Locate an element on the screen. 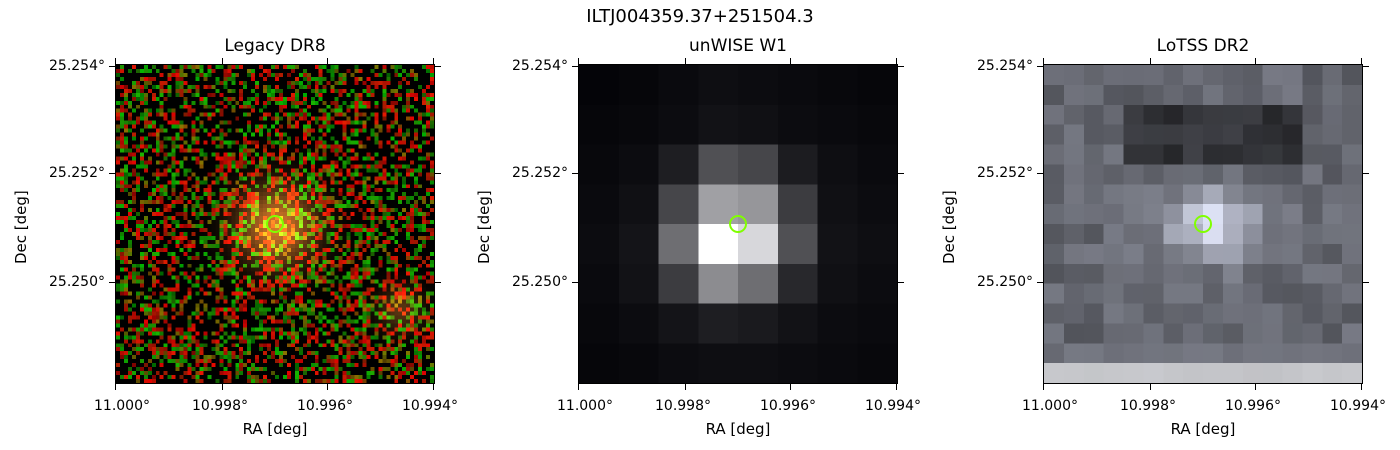 The height and width of the screenshot is (450, 1400). panel-title: Legacy DR8 is located at coordinates (275, 46).